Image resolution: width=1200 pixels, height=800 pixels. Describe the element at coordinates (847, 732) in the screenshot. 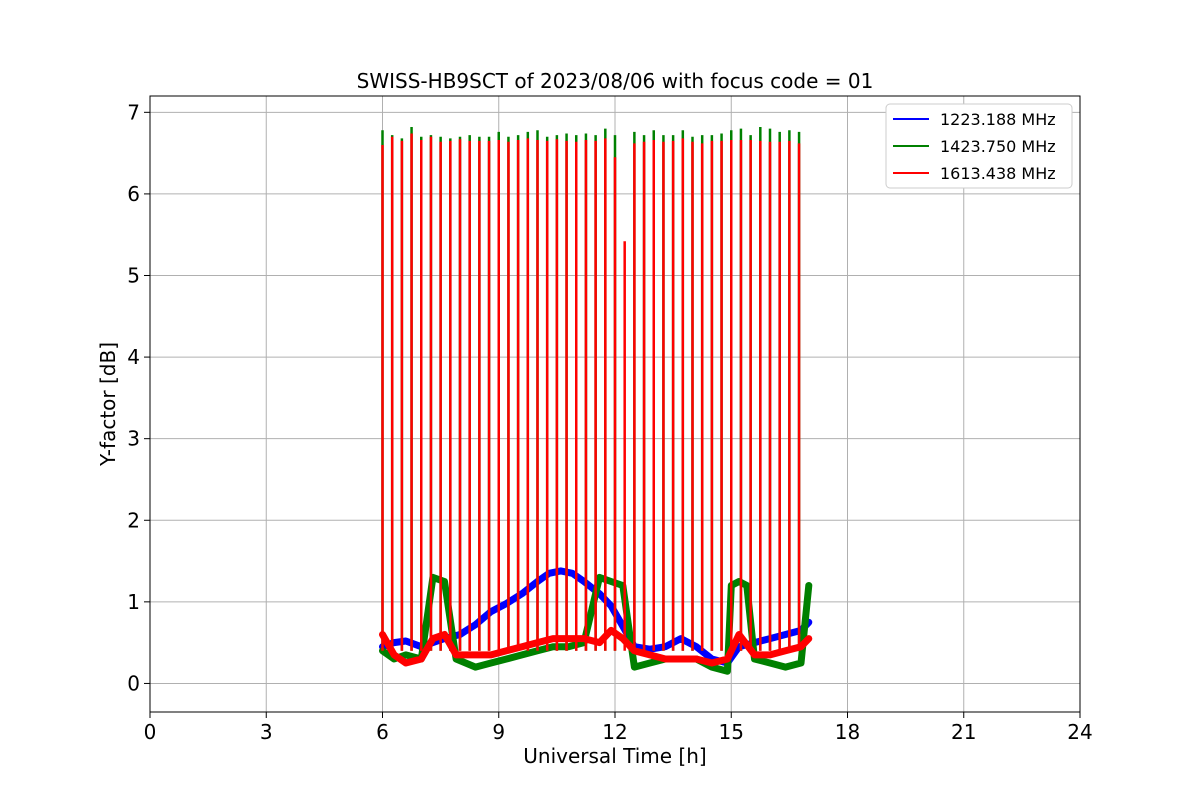

I see `x-tick-label: 18` at that location.